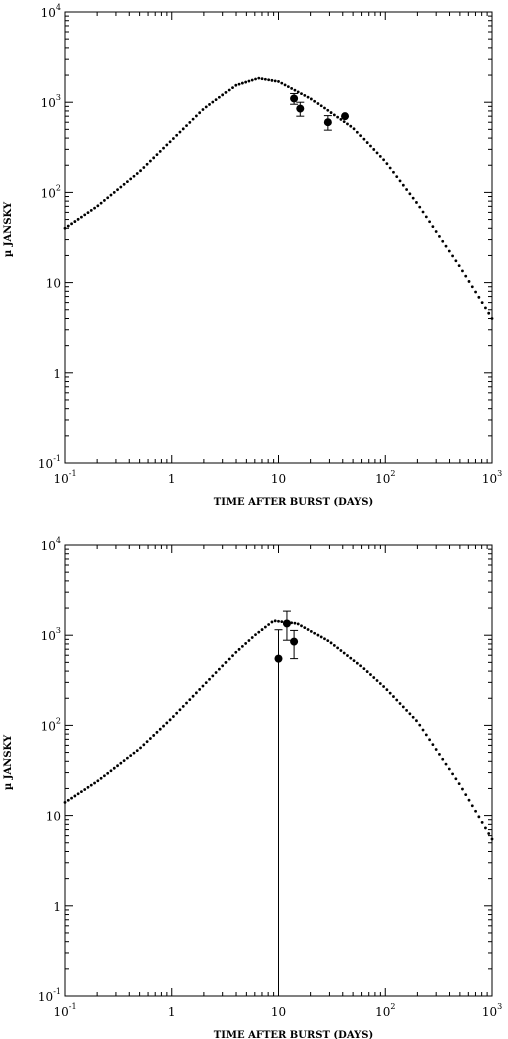  What do you see at coordinates (392, 473) in the screenshot?
I see `x-tick-exponent: 2` at bounding box center [392, 473].